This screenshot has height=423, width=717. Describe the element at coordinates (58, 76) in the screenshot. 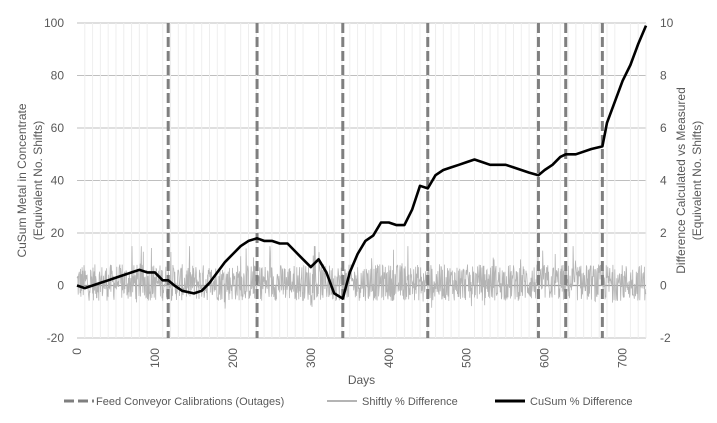

I see `y-tick-label-left: 80` at that location.